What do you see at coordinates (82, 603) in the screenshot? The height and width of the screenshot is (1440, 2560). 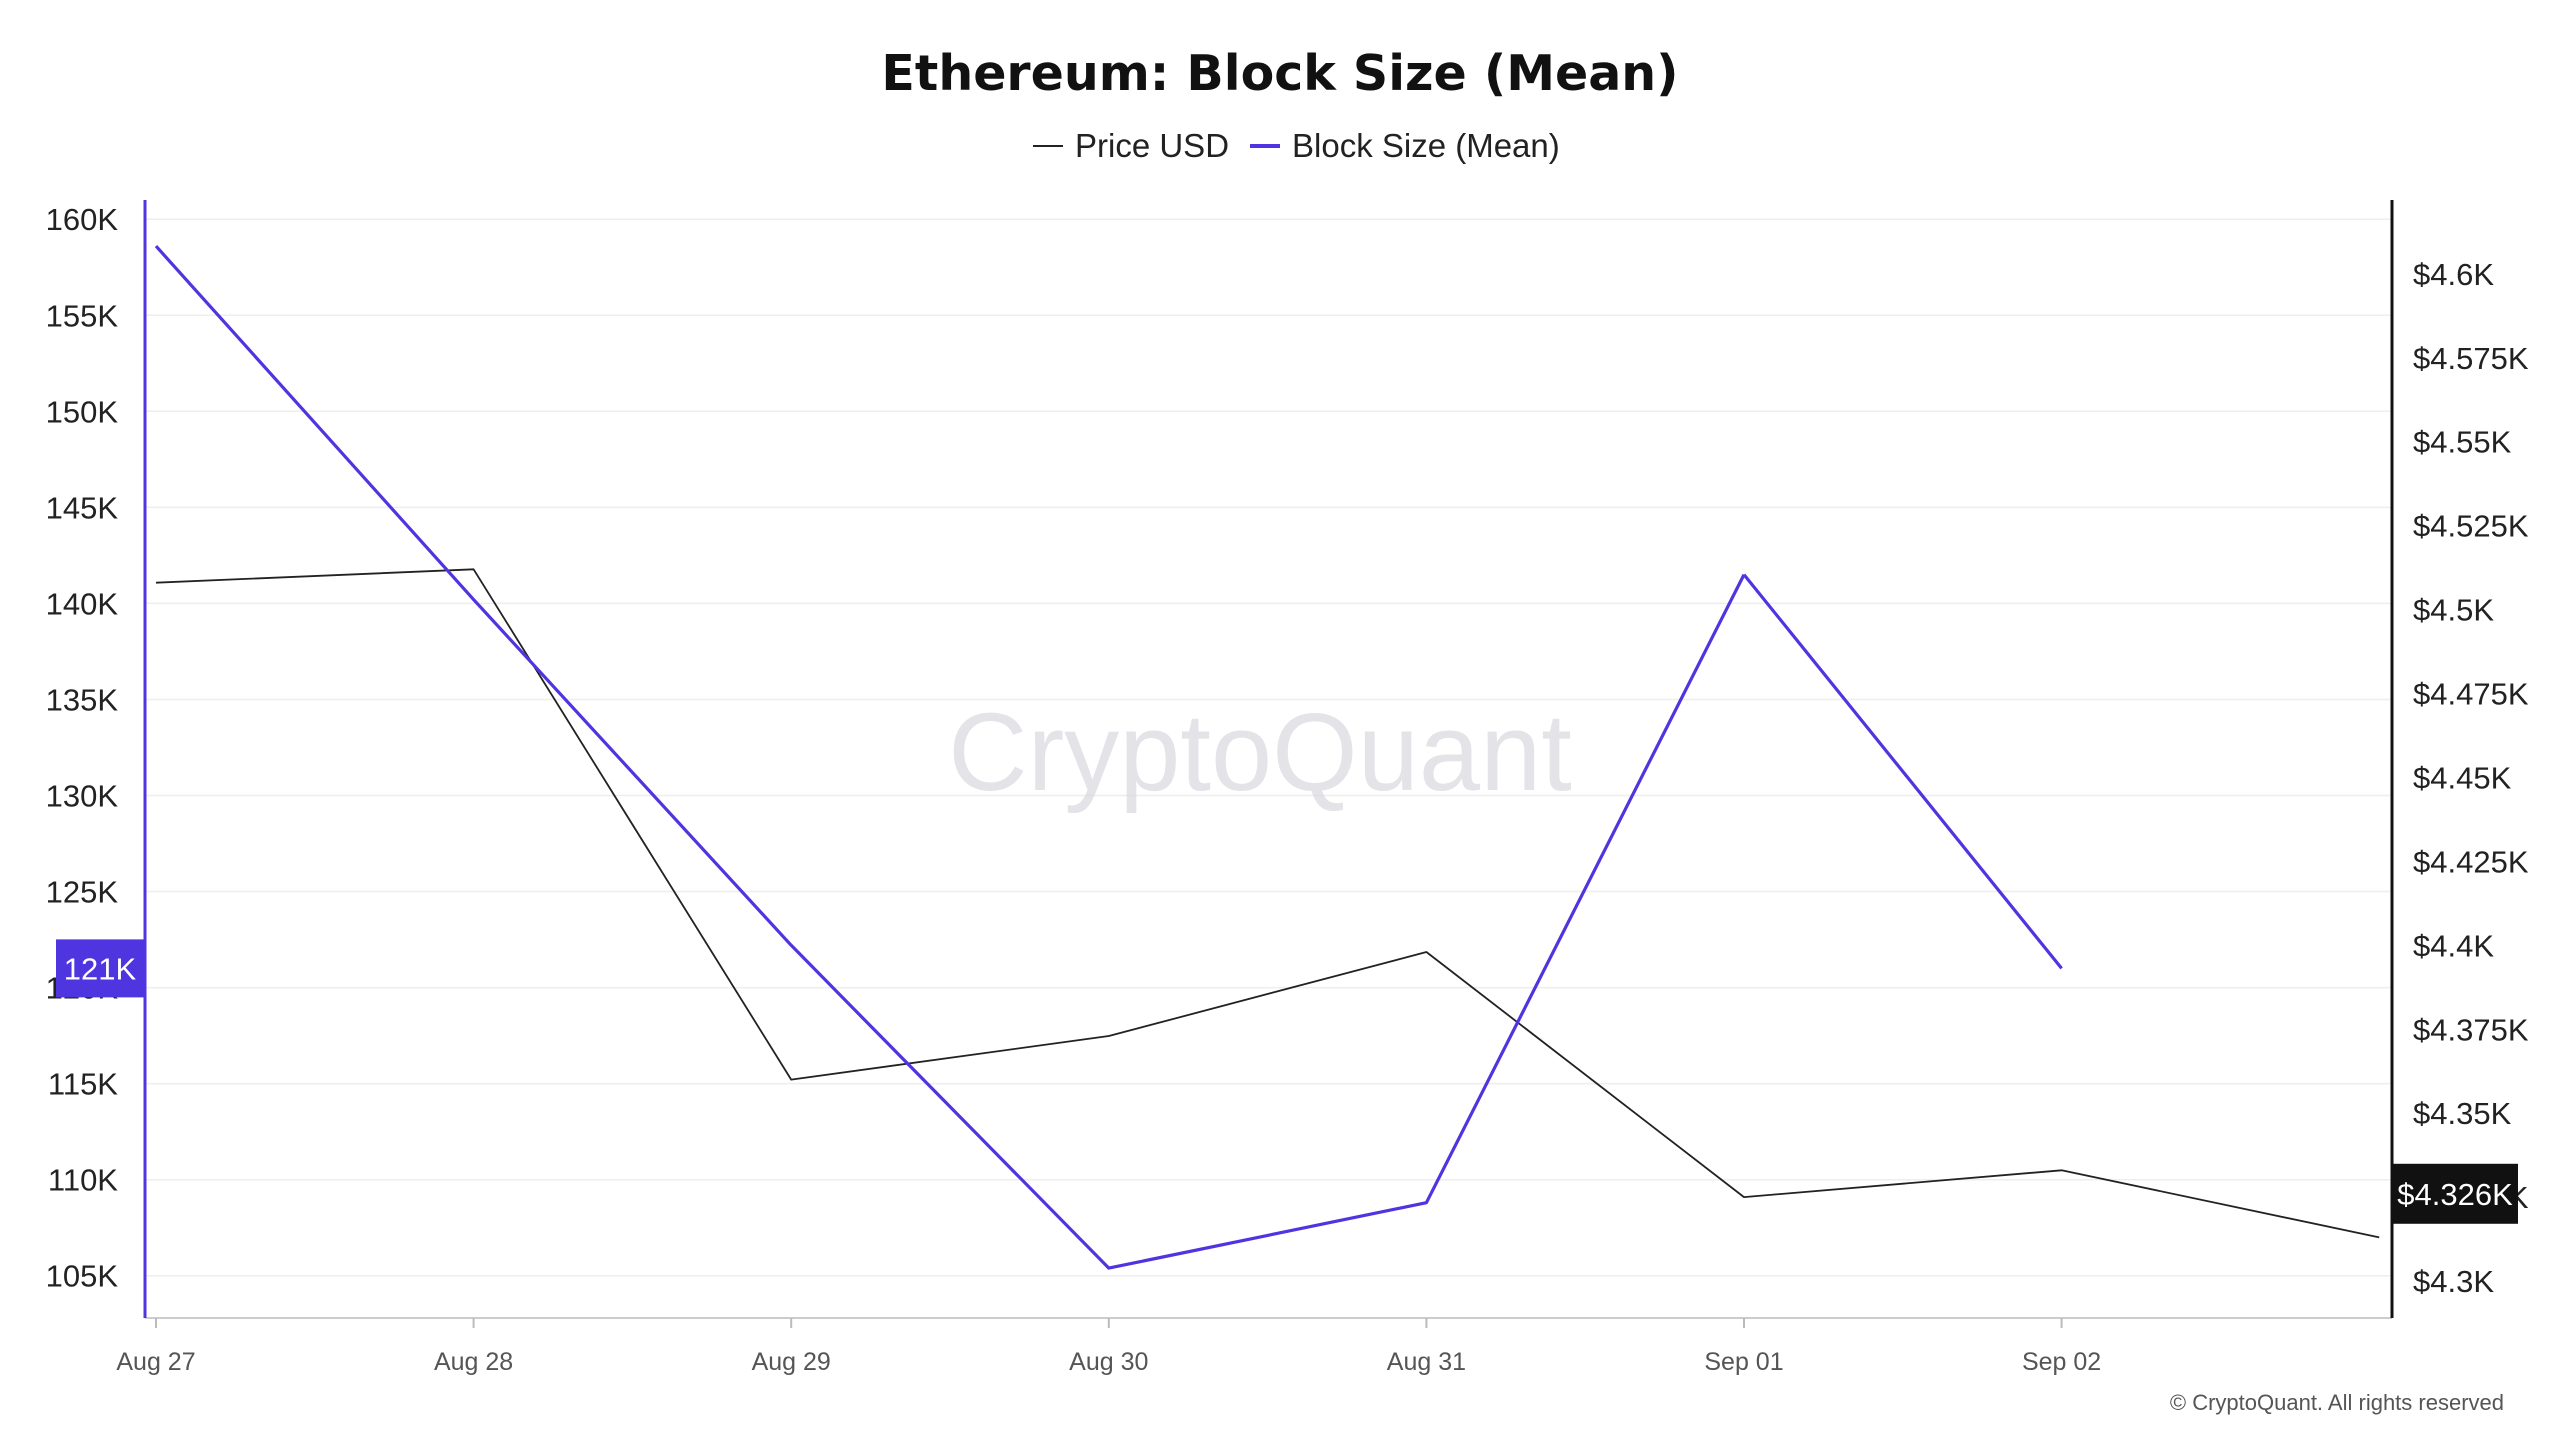 I see `left-tick-label: 140K` at bounding box center [82, 603].